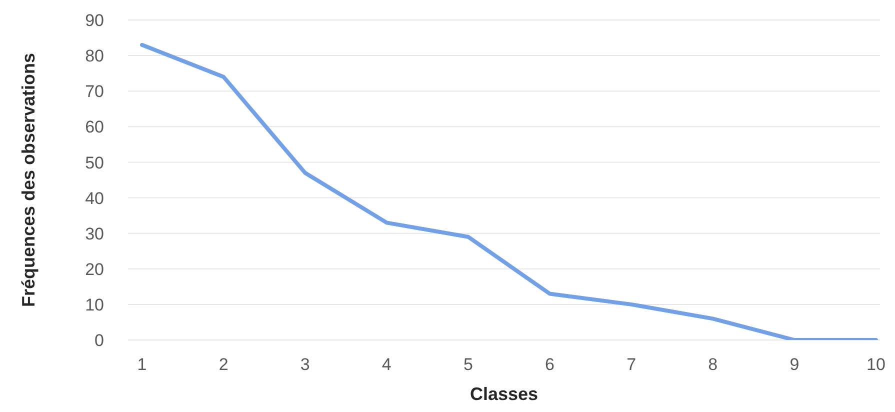 This screenshot has width=895, height=412. What do you see at coordinates (94, 92) in the screenshot?
I see `y-tick-label: 70` at bounding box center [94, 92].